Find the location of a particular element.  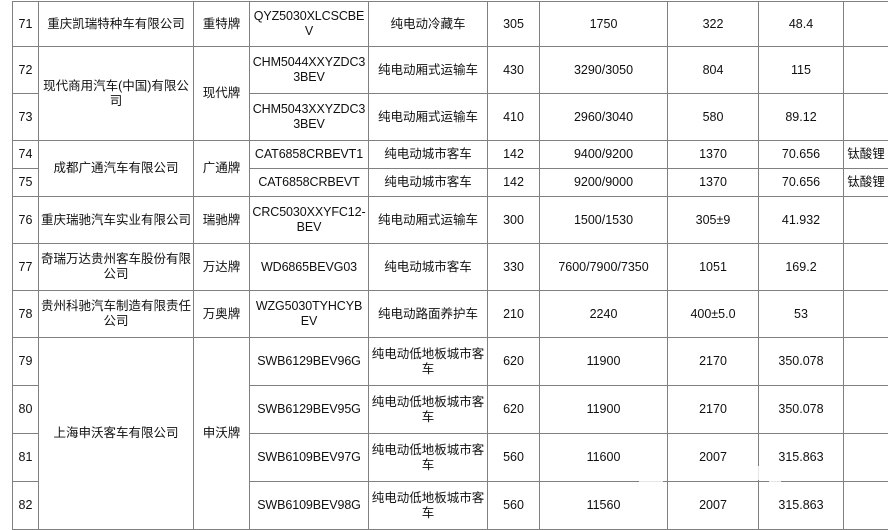

cell-model: SWB6129BEV95G is located at coordinates (309, 410).